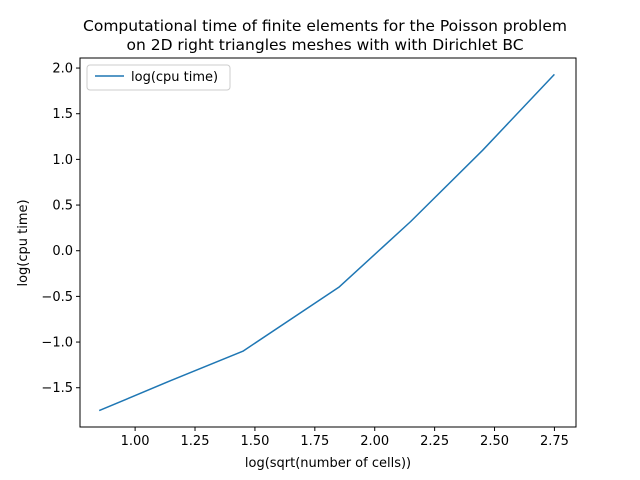 The width and height of the screenshot is (640, 480). What do you see at coordinates (135, 441) in the screenshot?
I see `x-tick-label: 1.00` at bounding box center [135, 441].